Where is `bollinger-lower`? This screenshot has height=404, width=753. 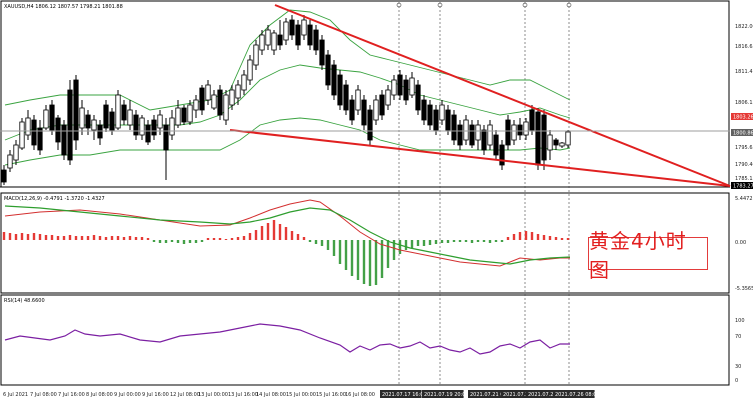
bollinger-lower is located at coordinates (287, 141).